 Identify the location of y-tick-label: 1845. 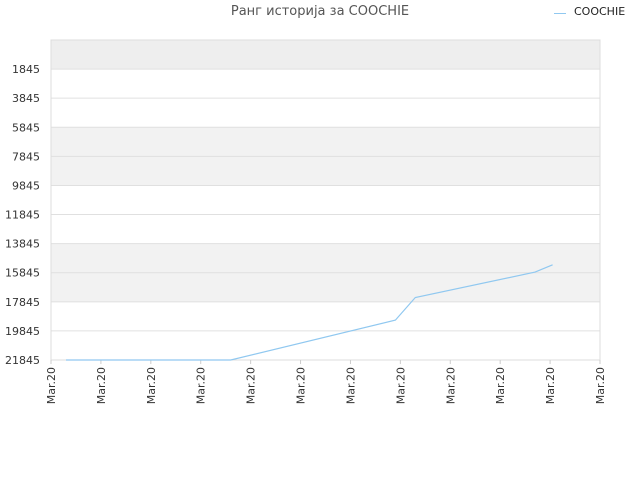
(26, 69).